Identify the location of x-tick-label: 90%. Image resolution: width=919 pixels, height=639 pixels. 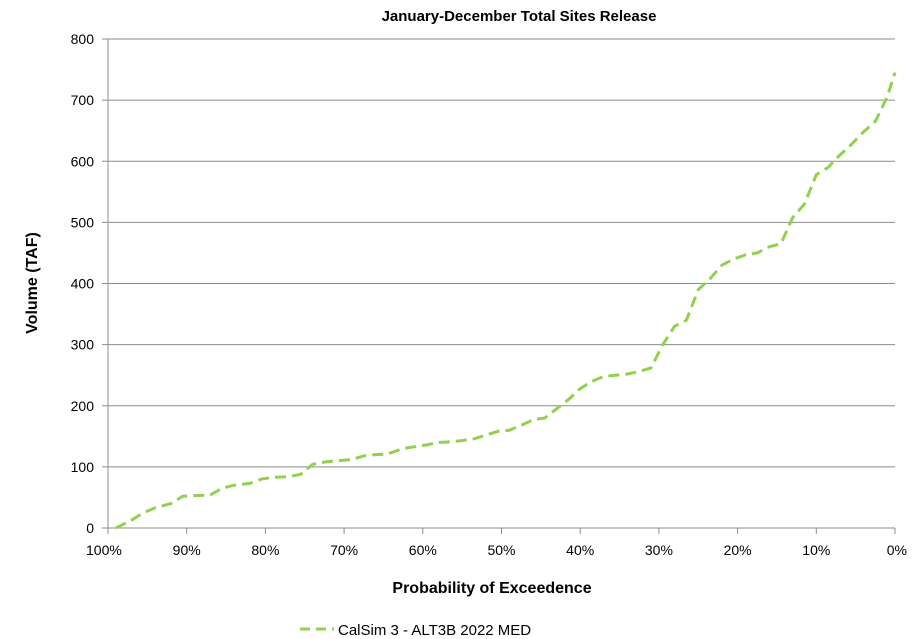
(187, 550).